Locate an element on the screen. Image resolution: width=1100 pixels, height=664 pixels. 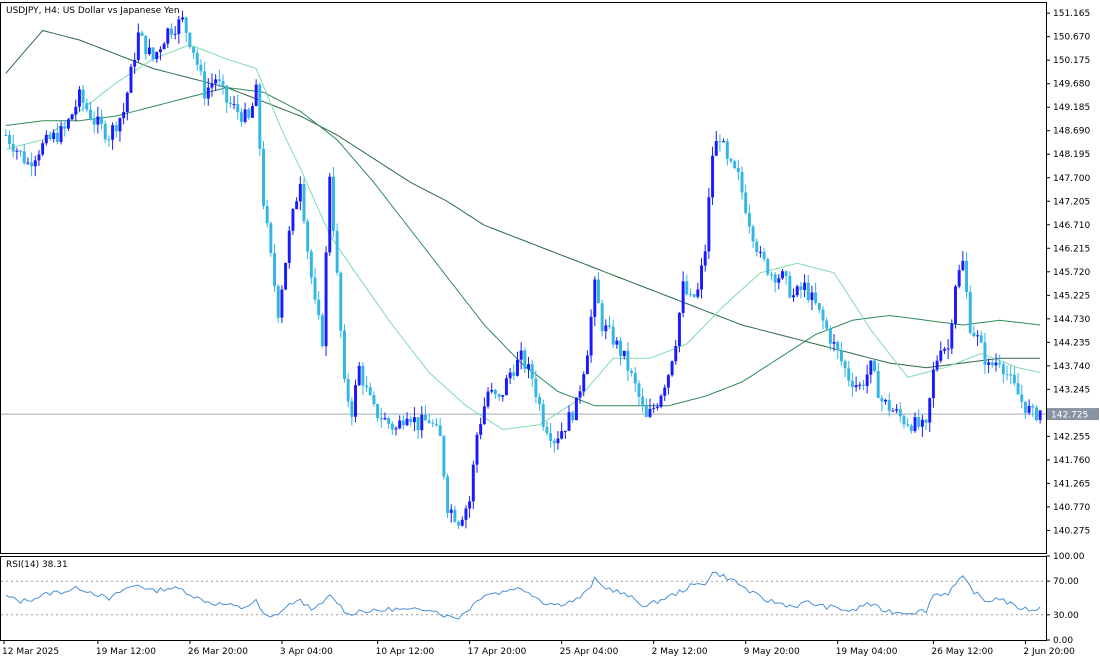
price-tick-label: 145.225 is located at coordinates (1071, 296).